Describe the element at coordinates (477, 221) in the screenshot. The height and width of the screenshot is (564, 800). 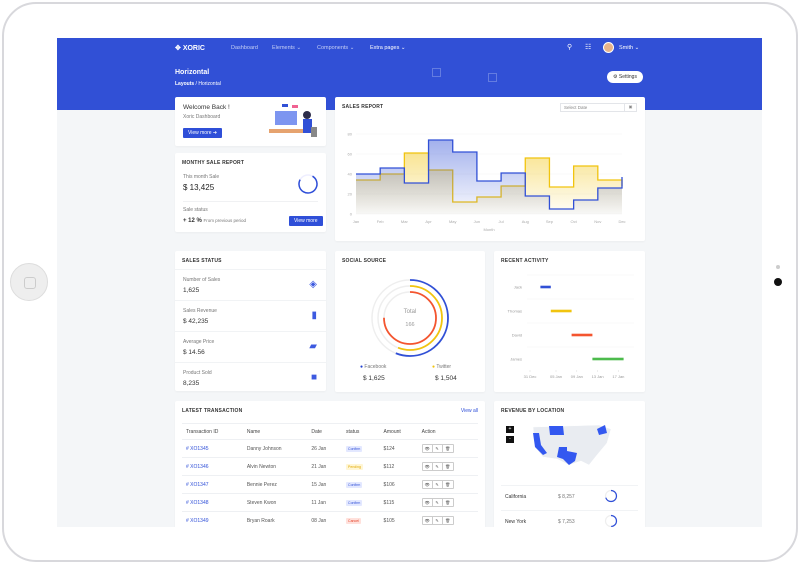
I see `x-tick-label: Jun` at that location.